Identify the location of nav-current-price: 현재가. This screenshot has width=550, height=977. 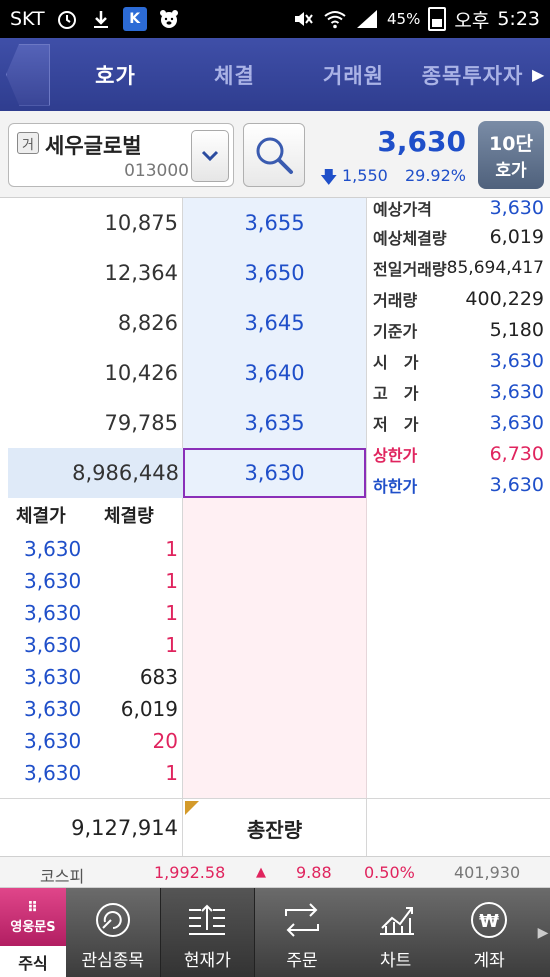
(207, 932).